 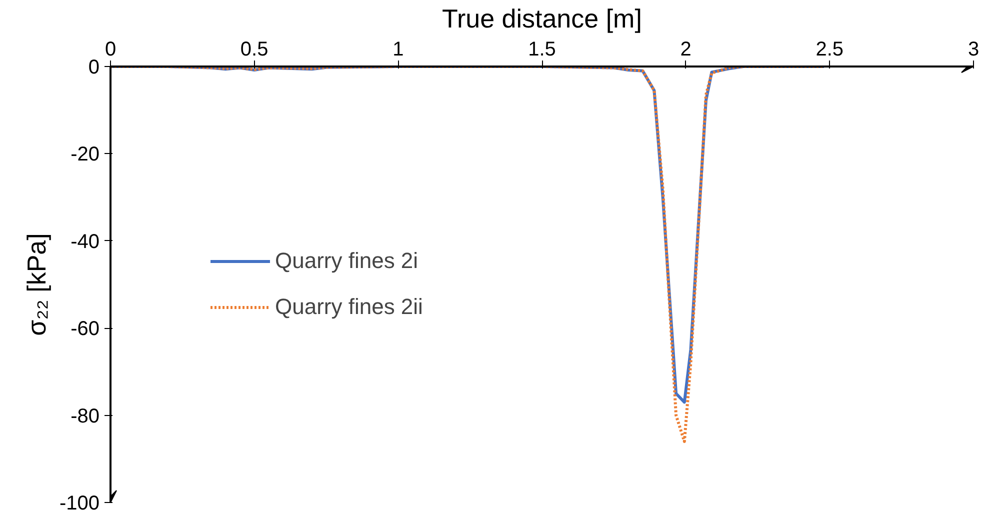 What do you see at coordinates (79, 503) in the screenshot?
I see `y-tick-label: -100` at bounding box center [79, 503].